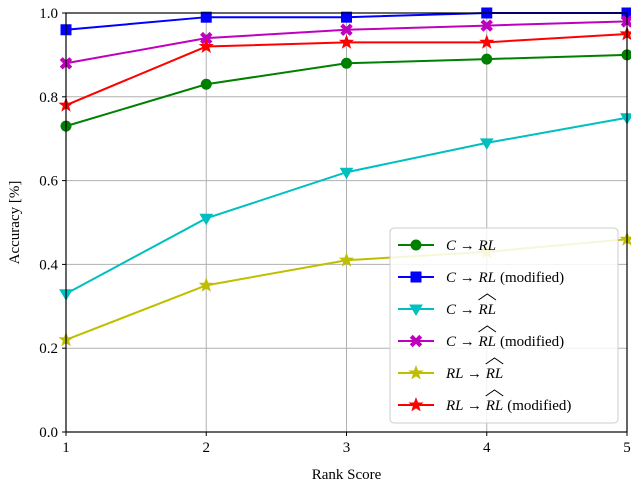 This screenshot has width=631, height=485. Describe the element at coordinates (627, 448) in the screenshot. I see `x-tick-label: 5` at that location.